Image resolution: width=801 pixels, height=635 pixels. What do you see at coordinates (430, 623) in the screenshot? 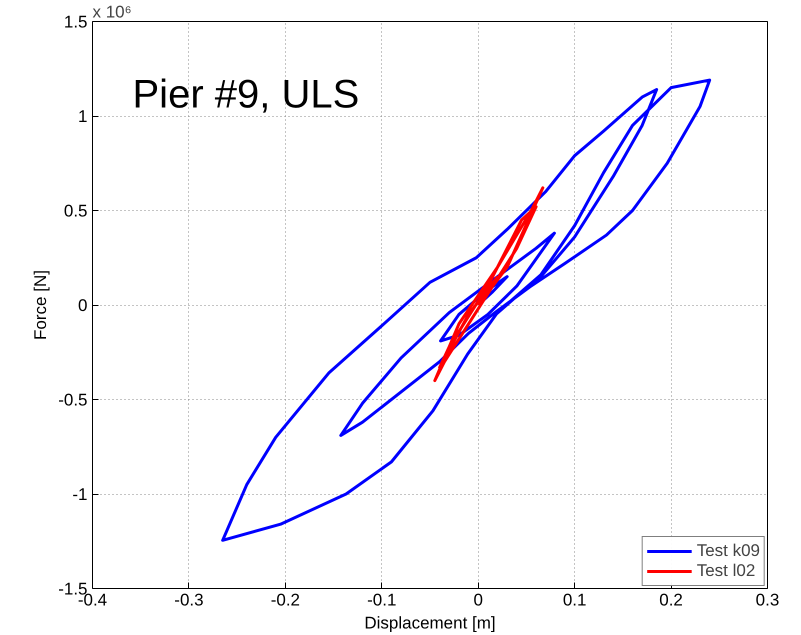
I see `x-axis-title: Displacement [m]` at bounding box center [430, 623].